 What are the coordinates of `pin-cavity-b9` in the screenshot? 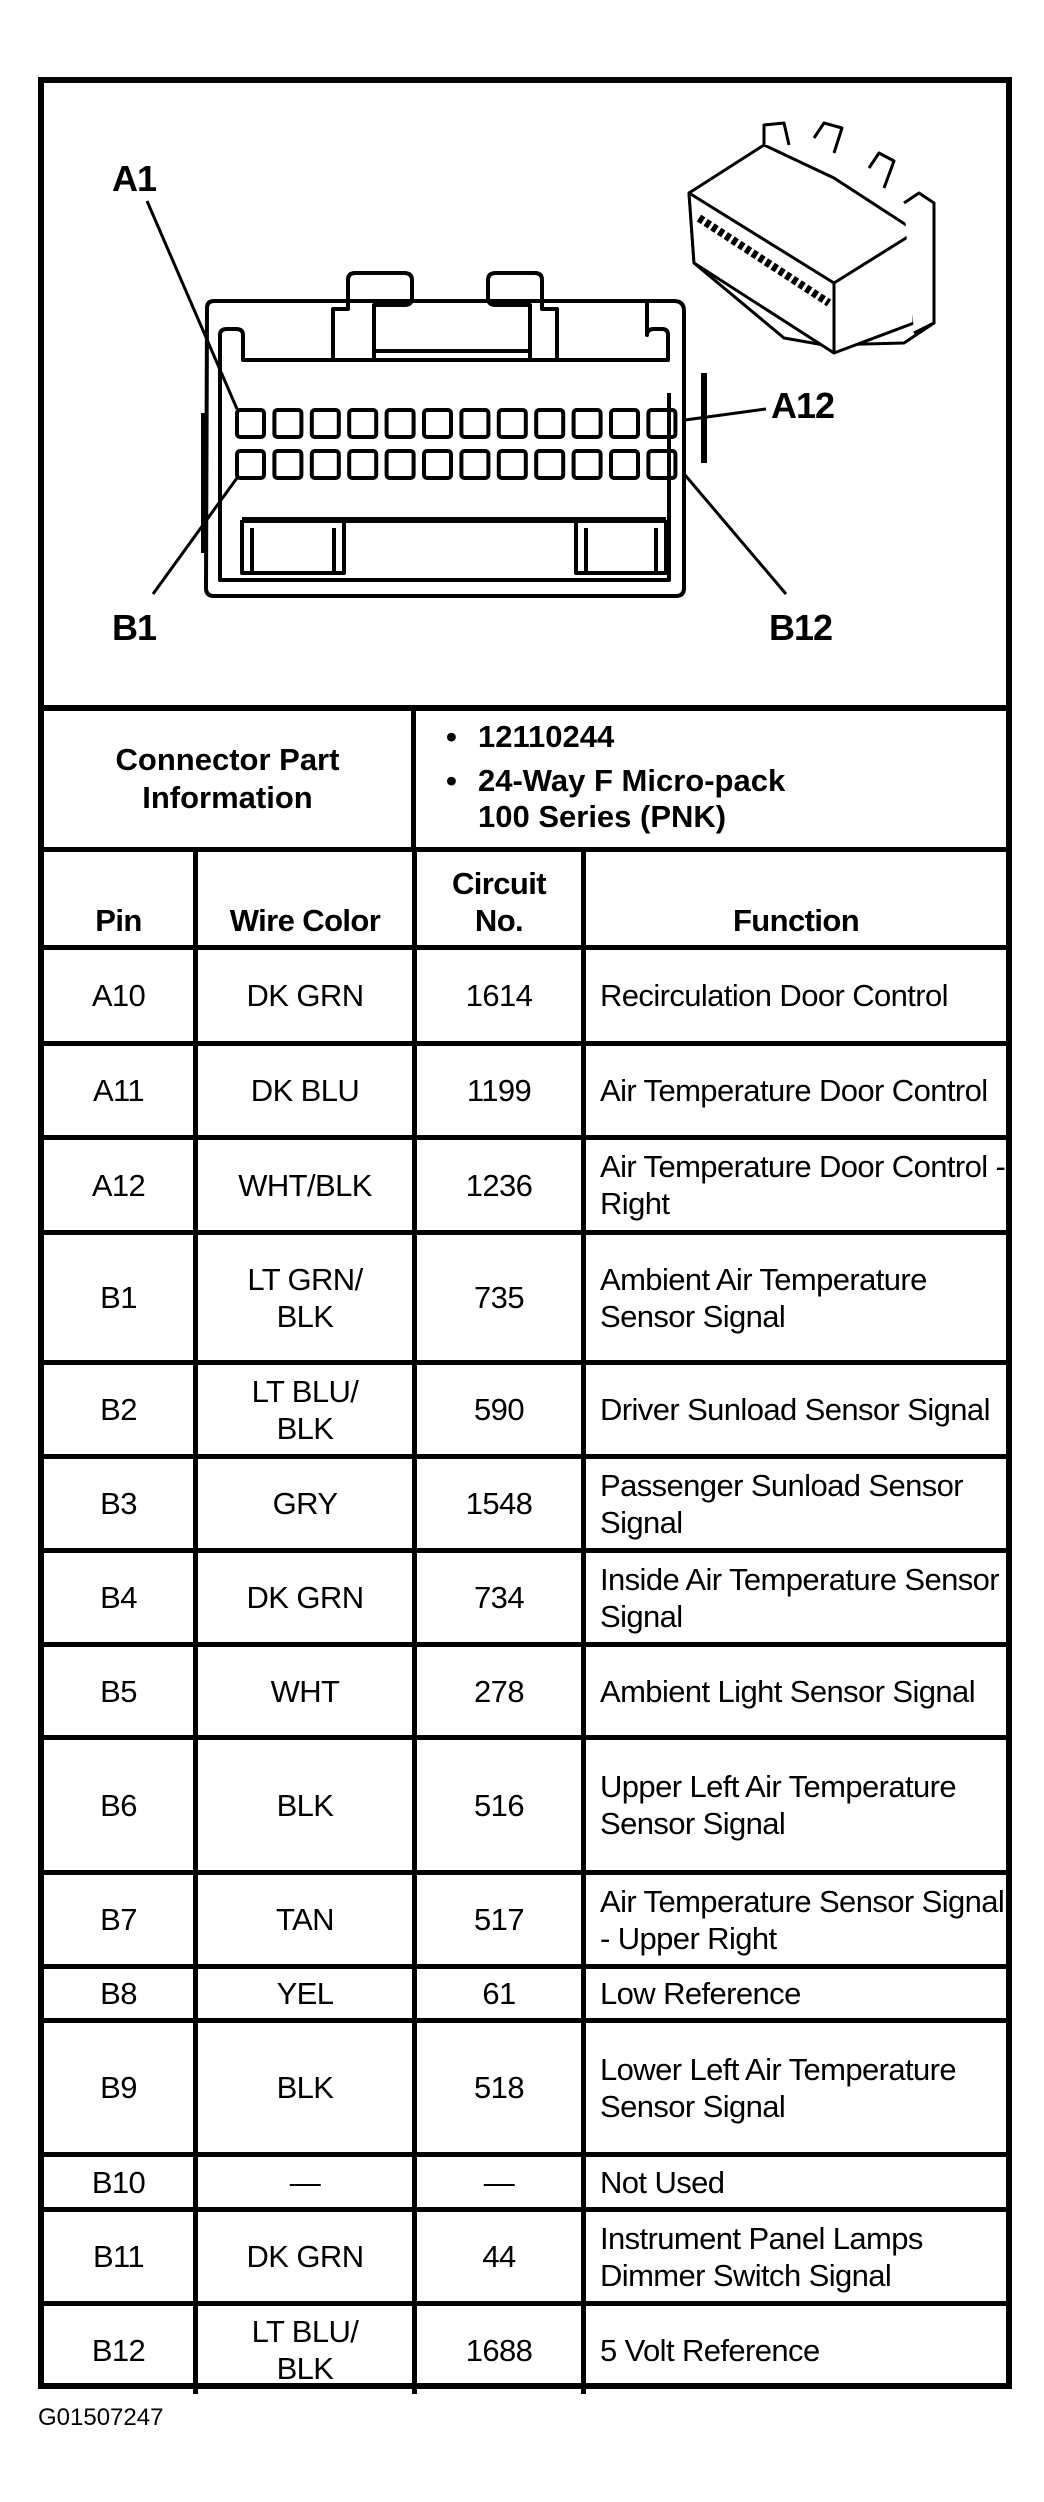 It's located at (550, 464).